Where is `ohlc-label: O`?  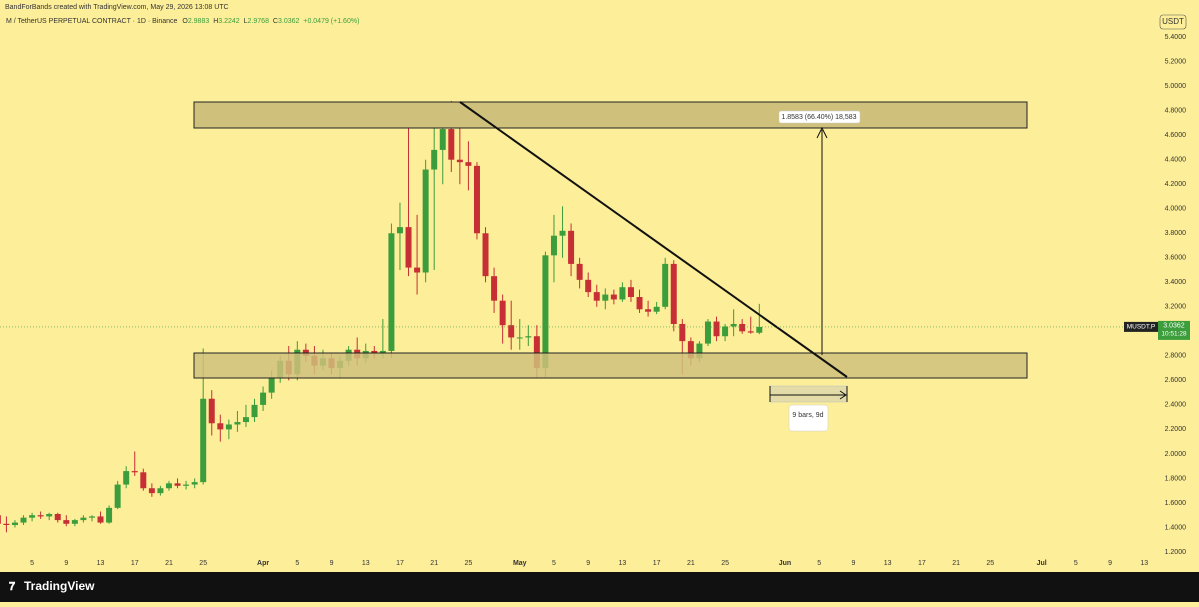 ohlc-label: O is located at coordinates (185, 21).